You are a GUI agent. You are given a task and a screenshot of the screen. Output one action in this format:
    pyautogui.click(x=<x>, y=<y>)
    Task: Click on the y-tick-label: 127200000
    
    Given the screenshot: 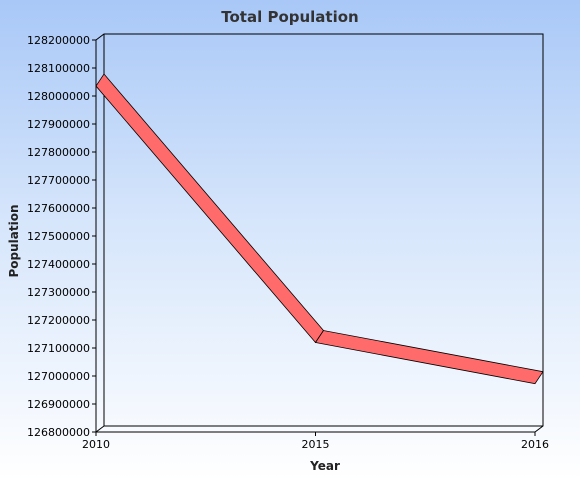 What is the action you would take?
    pyautogui.click(x=58, y=320)
    